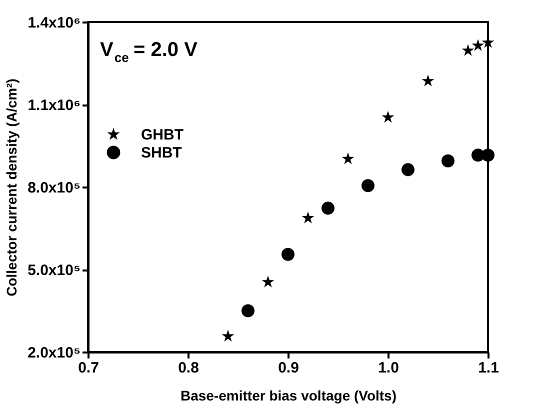 The height and width of the screenshot is (416, 551). I want to click on legend-label: SHBT, so click(161, 153).